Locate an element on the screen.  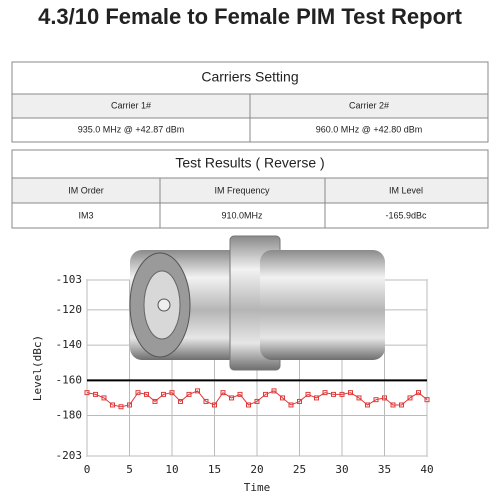
product-photo is located at coordinates (257, 303).